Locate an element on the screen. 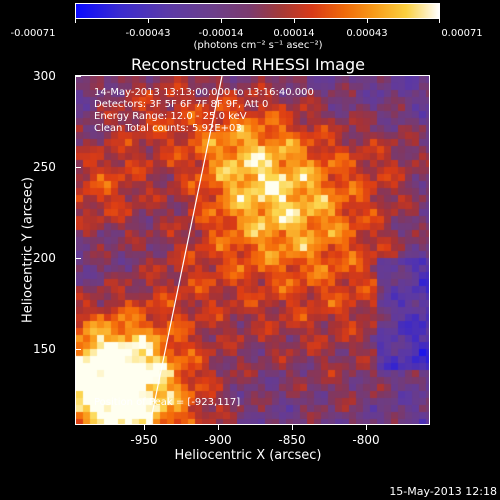  y-axis-label: Heliocentric Y (arcsec) is located at coordinates (28, 250).